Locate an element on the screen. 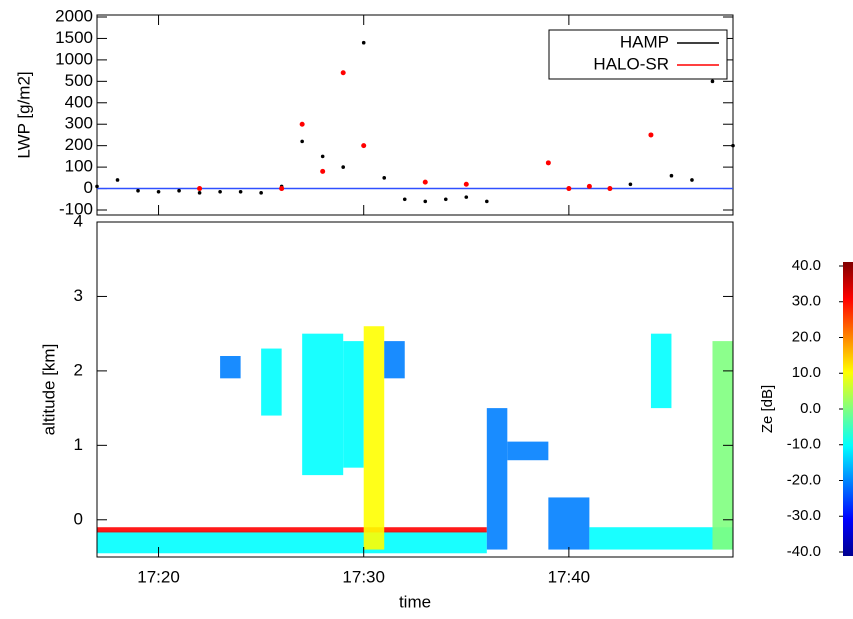 Image resolution: width=853 pixels, height=619 pixels. colorbar-tick-label: -20.0 is located at coordinates (804, 479).